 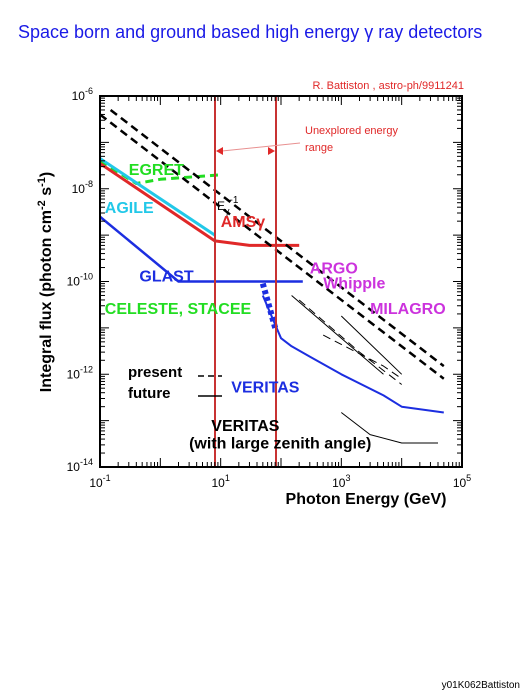 I want to click on y-tick-label: 10⁻⁶, so click(x=82, y=94).